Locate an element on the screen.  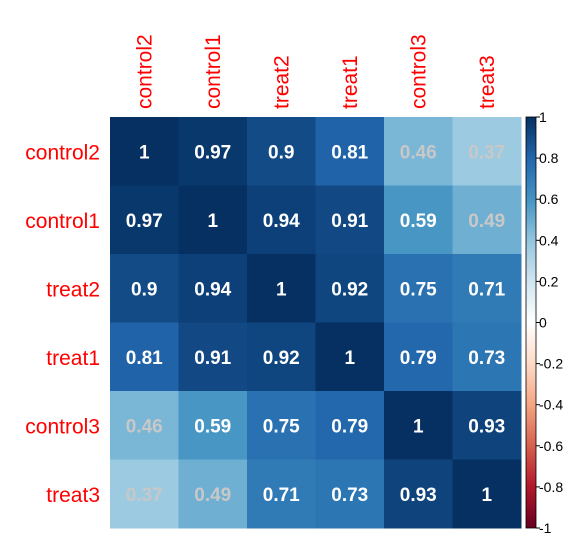
row-label: treat3 is located at coordinates (73, 495).